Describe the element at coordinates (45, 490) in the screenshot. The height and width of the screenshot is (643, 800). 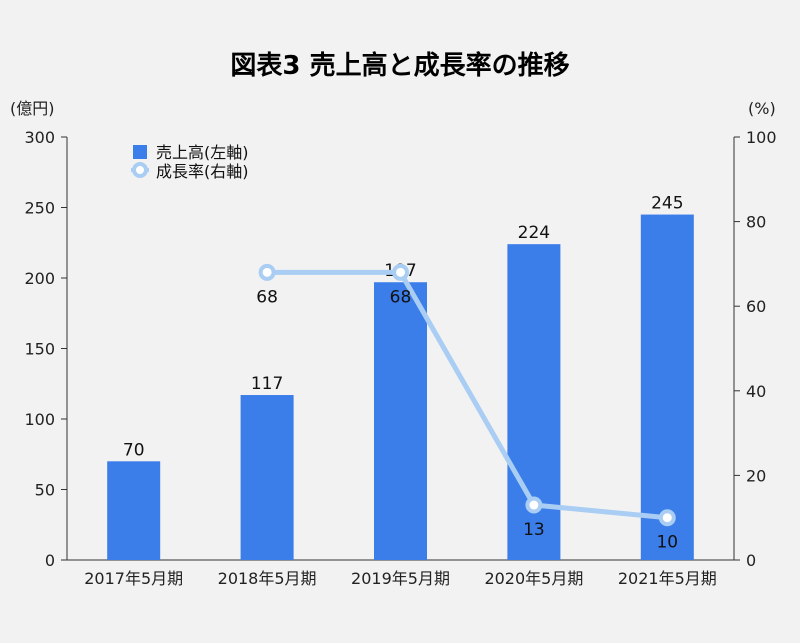
I see `left-tick-label: 50` at that location.